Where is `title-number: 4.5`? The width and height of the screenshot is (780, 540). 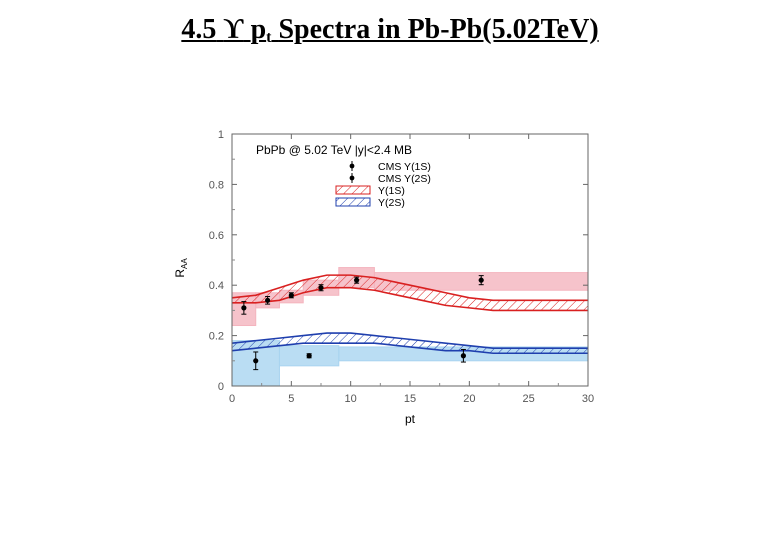
title-number: 4.5 is located at coordinates (199, 29).